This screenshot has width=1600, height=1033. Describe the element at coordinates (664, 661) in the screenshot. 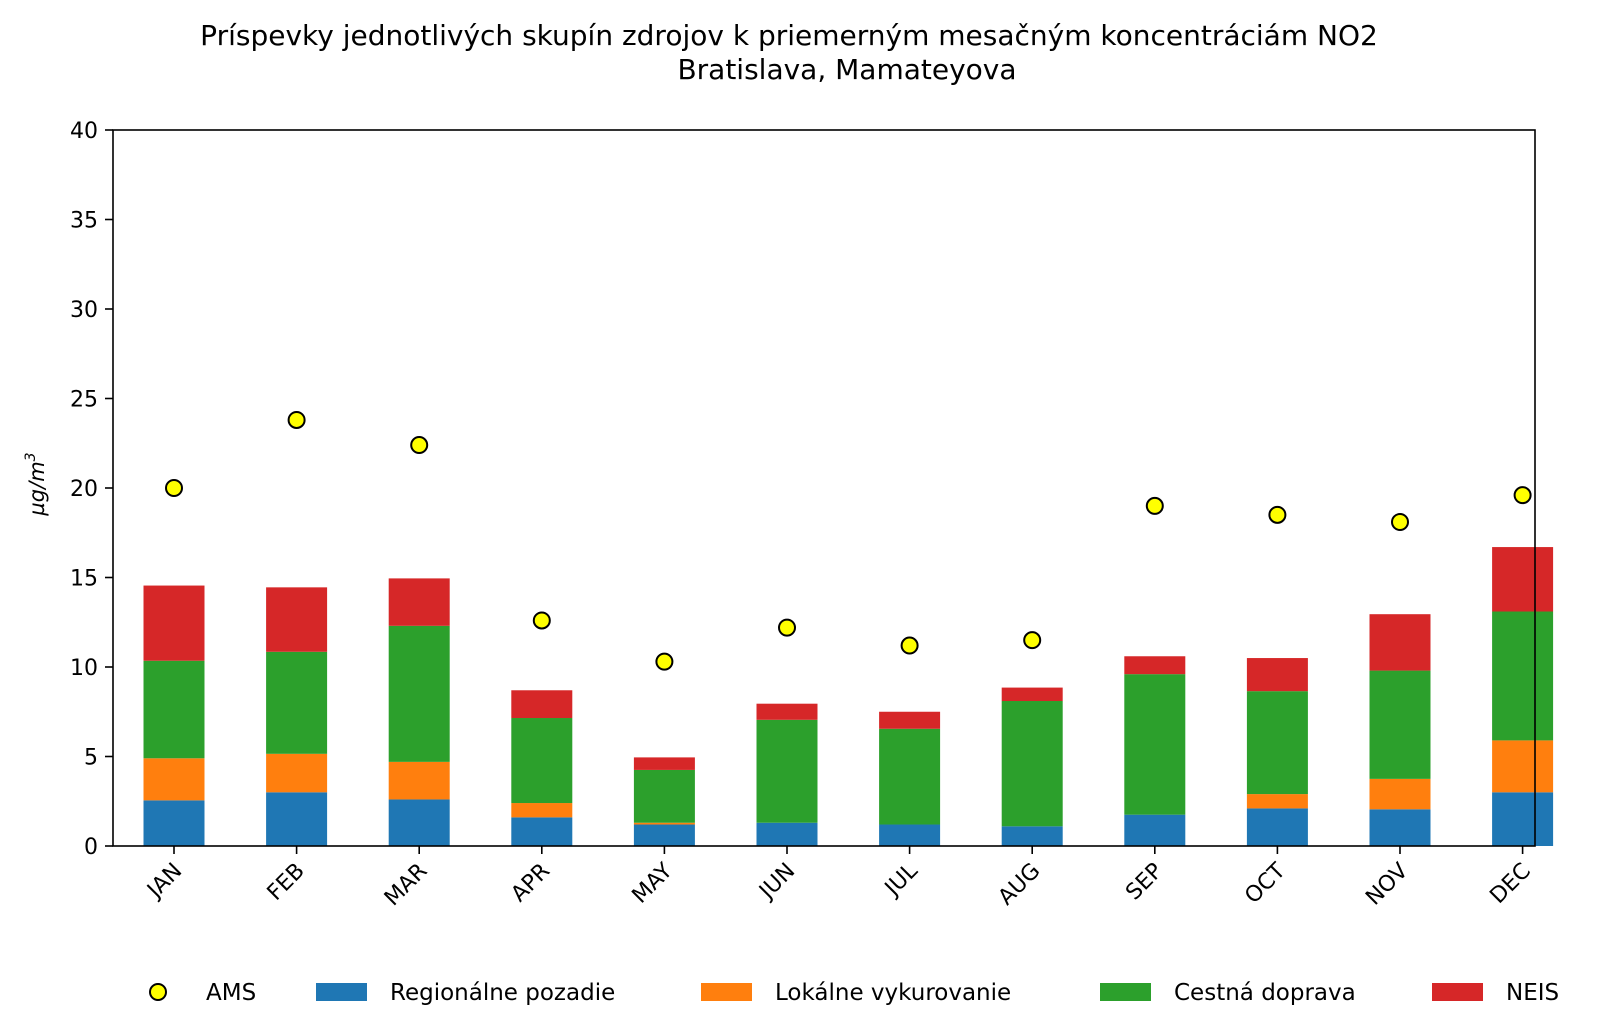

I see `ams-marker-may` at that location.